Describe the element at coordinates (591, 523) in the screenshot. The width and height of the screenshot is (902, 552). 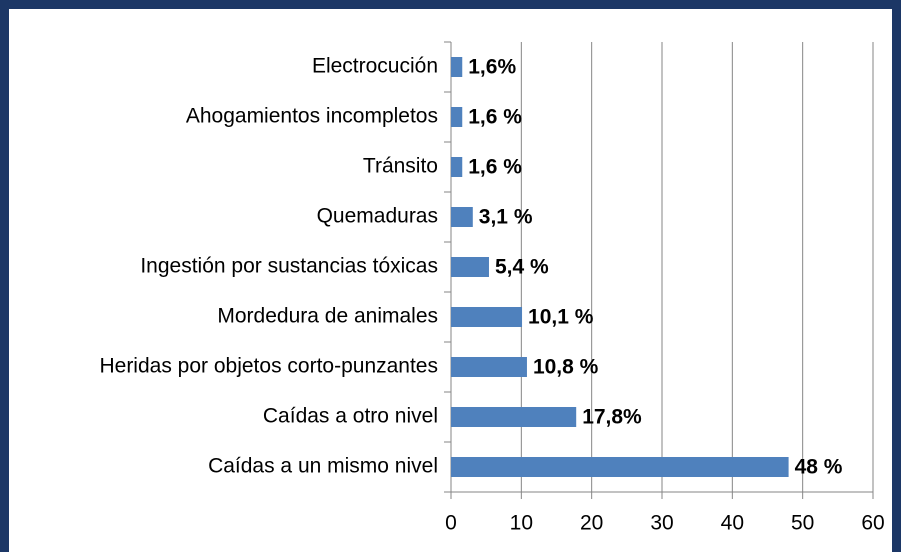
I see `x-tick-label: 20` at that location.